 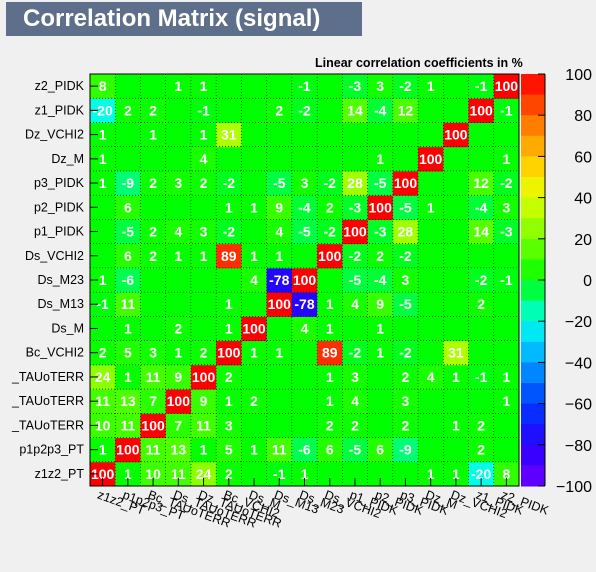 I want to click on cell-value-label: 7, so click(x=153, y=401).